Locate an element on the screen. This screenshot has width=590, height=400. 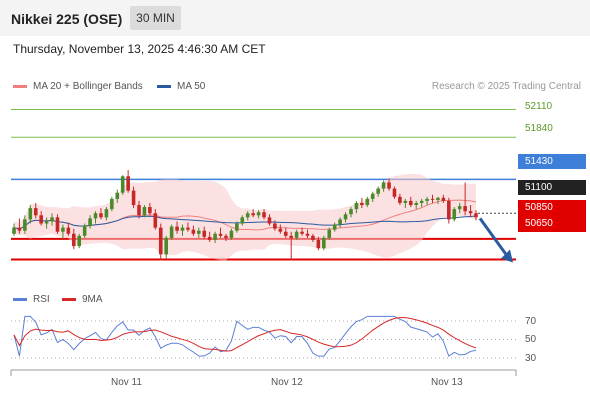
last-price-tag: 51100 is located at coordinates (552, 187).